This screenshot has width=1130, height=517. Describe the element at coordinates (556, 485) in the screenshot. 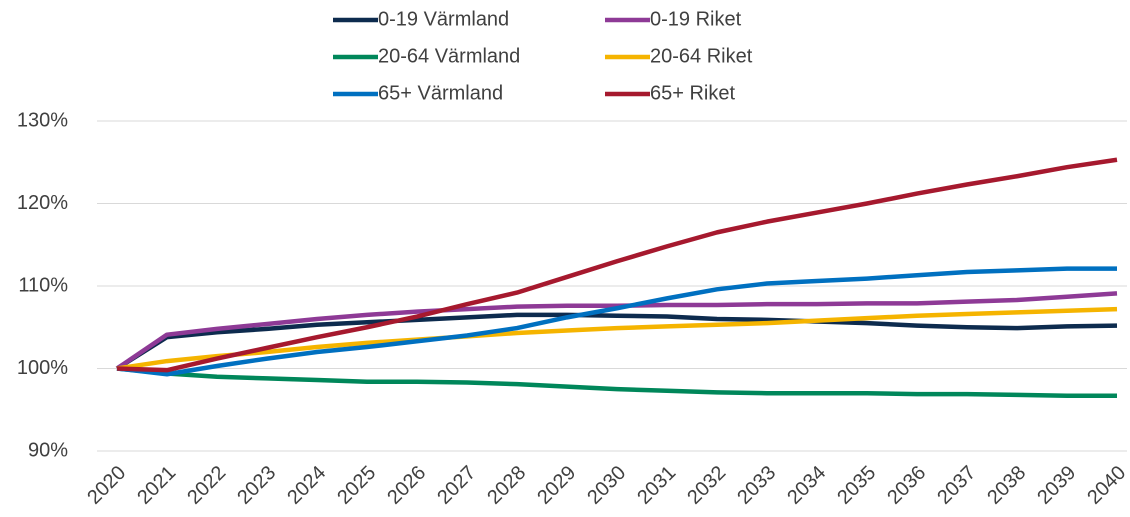

I see `x-tick-label: 2029` at that location.